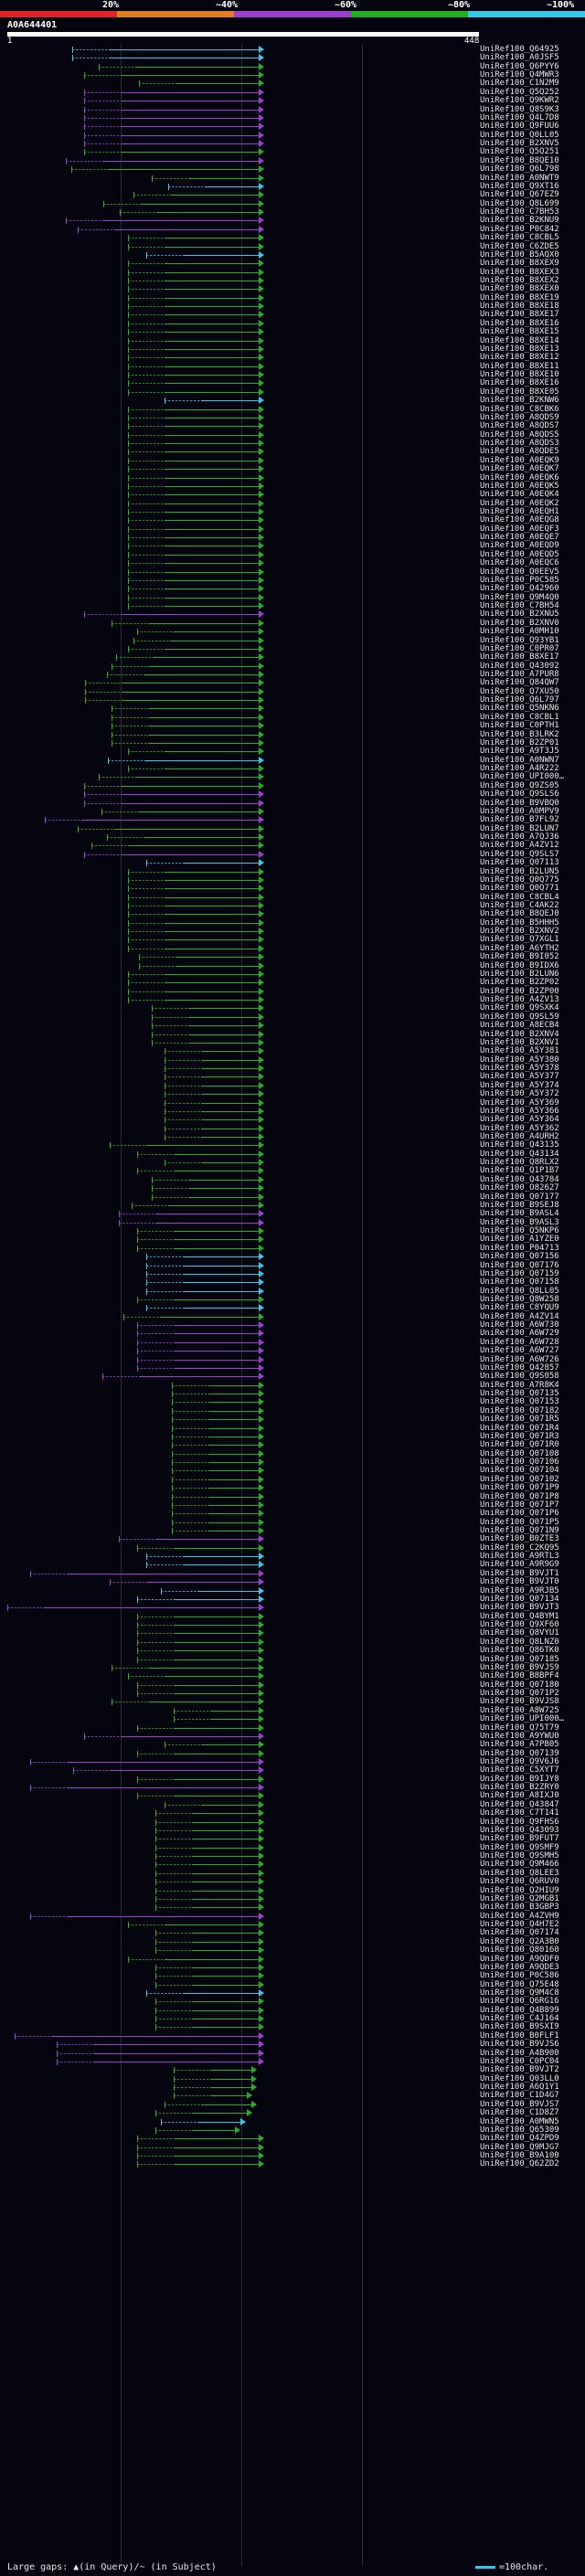 The image size is (585, 2576). I want to click on hit-label-link: UniRef100_C4J164, so click(519, 2018).